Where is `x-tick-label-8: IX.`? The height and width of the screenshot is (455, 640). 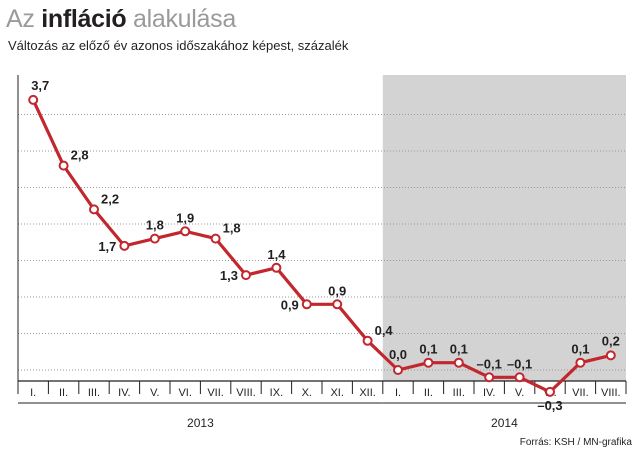
x-tick-label-8: IX. is located at coordinates (276, 393).